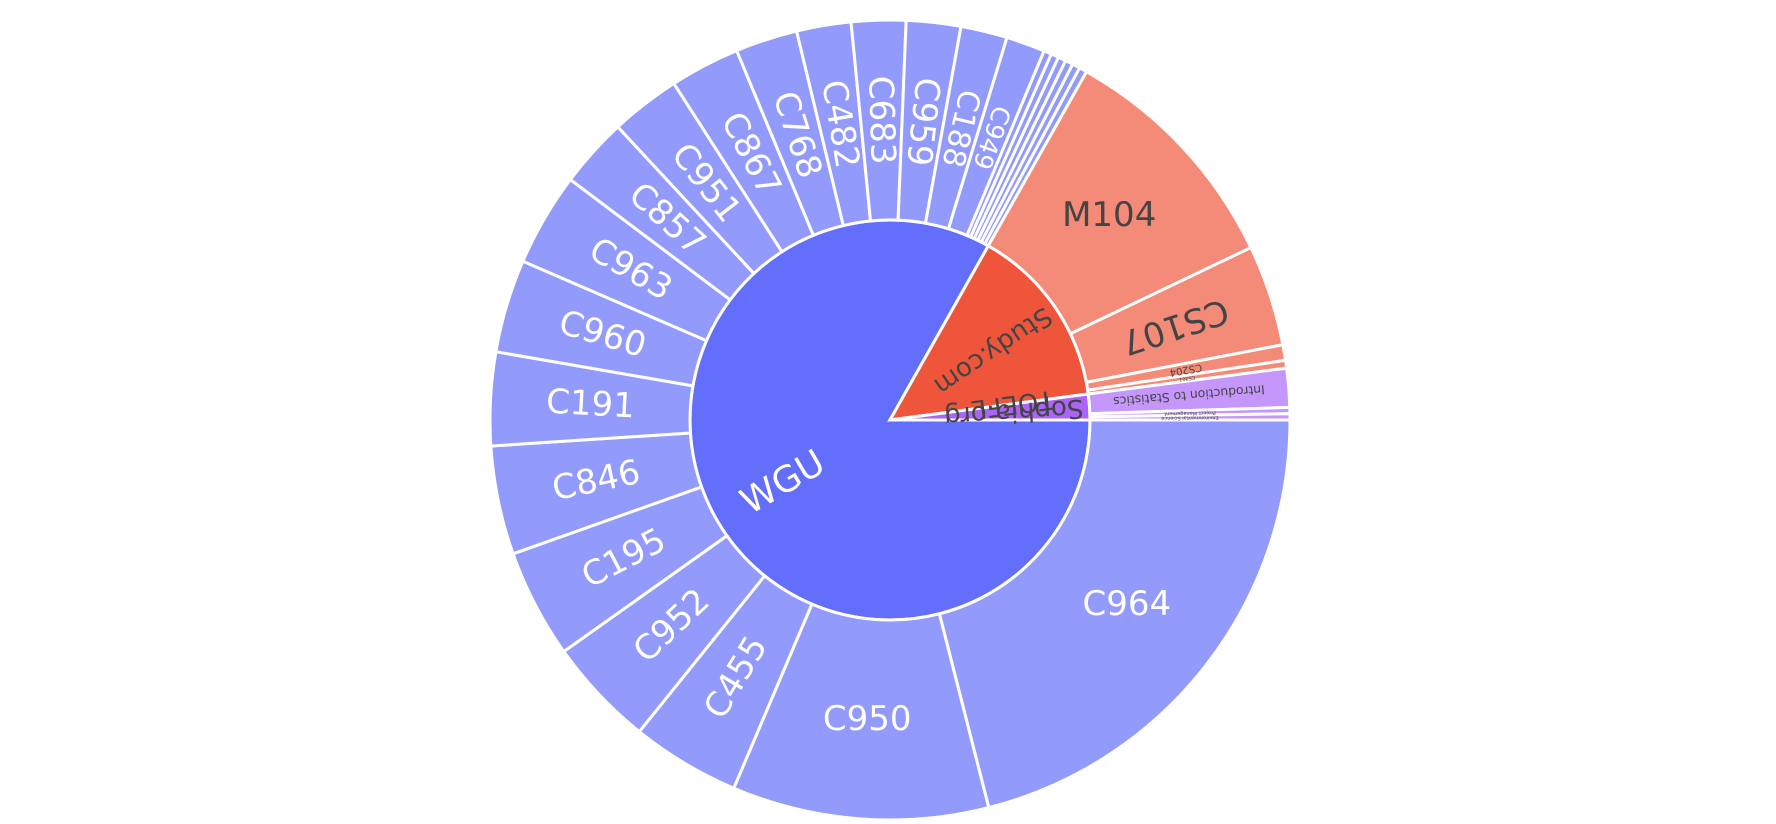  What do you see at coordinates (1186, 369) in the screenshot?
I see `leaf-label-cs204: CS204` at bounding box center [1186, 369].